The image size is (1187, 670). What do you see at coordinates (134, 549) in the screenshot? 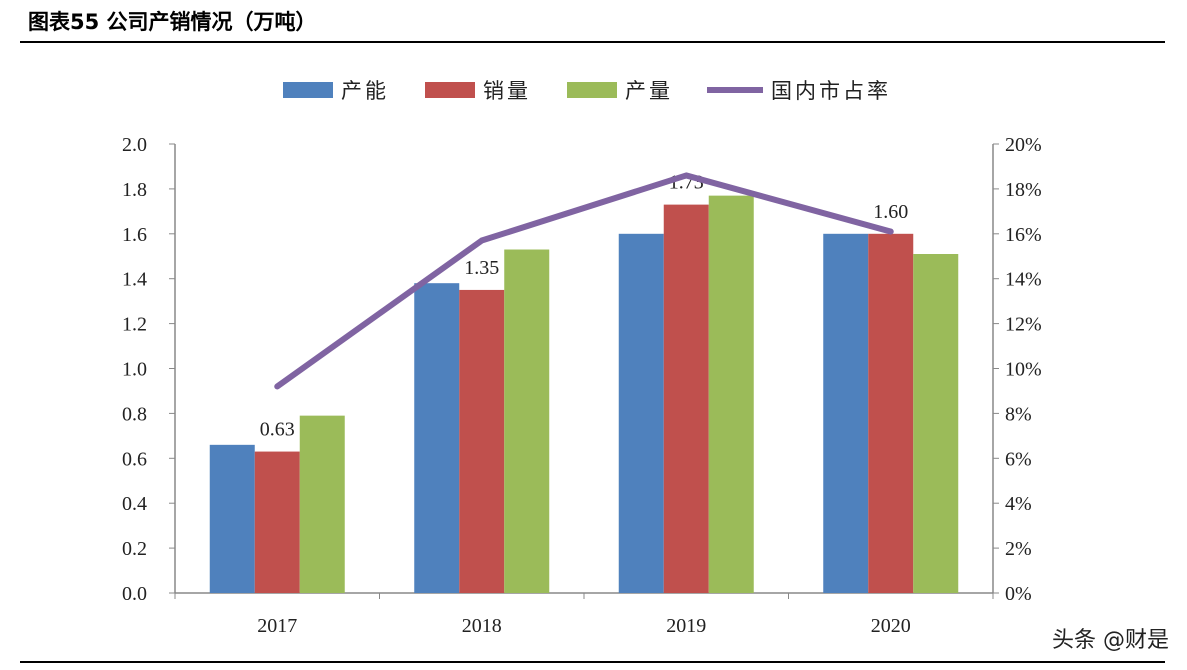
I see `left-tick-label: 0.2` at bounding box center [134, 549].